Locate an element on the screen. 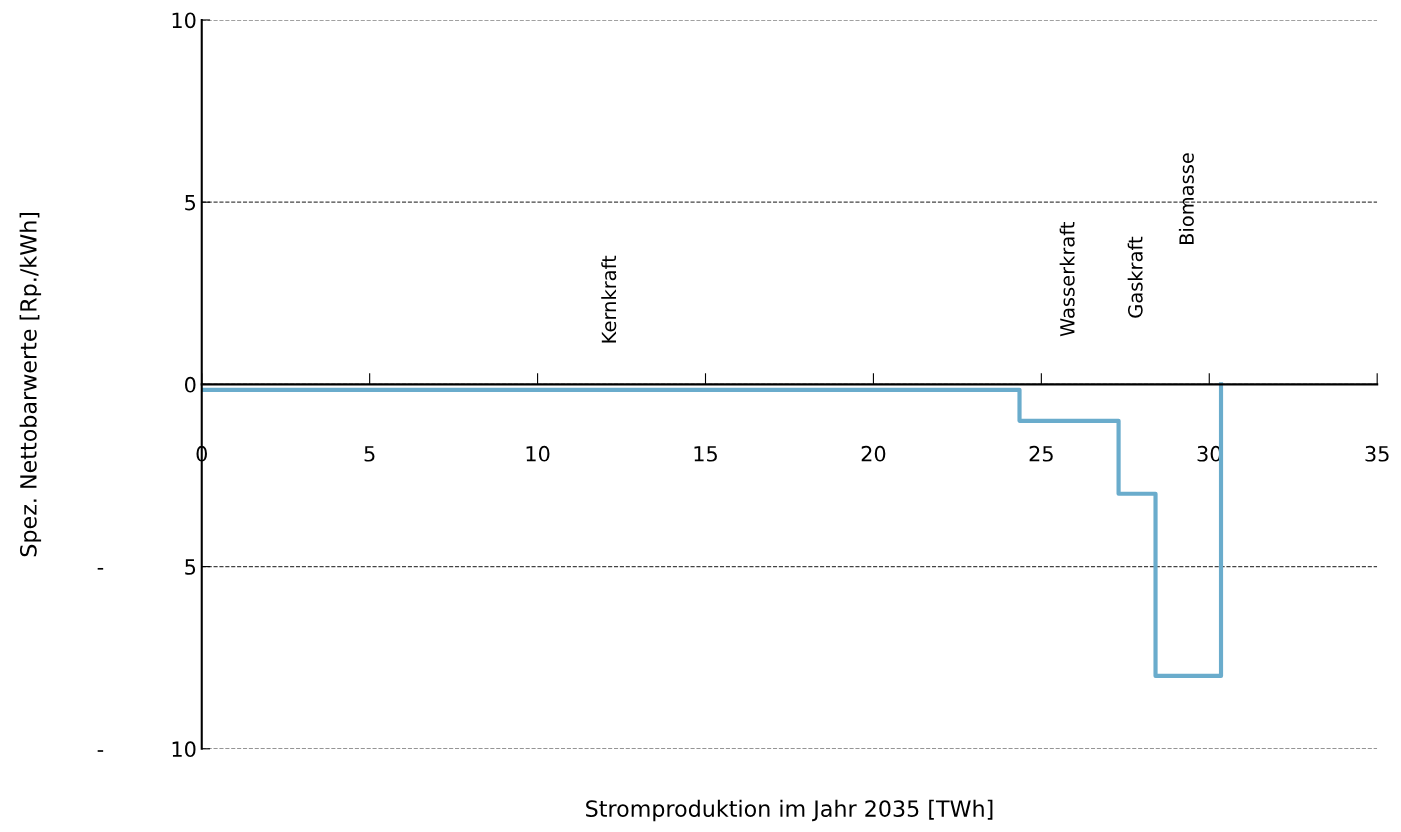  annotation: Gaskraft is located at coordinates (1135, 277).